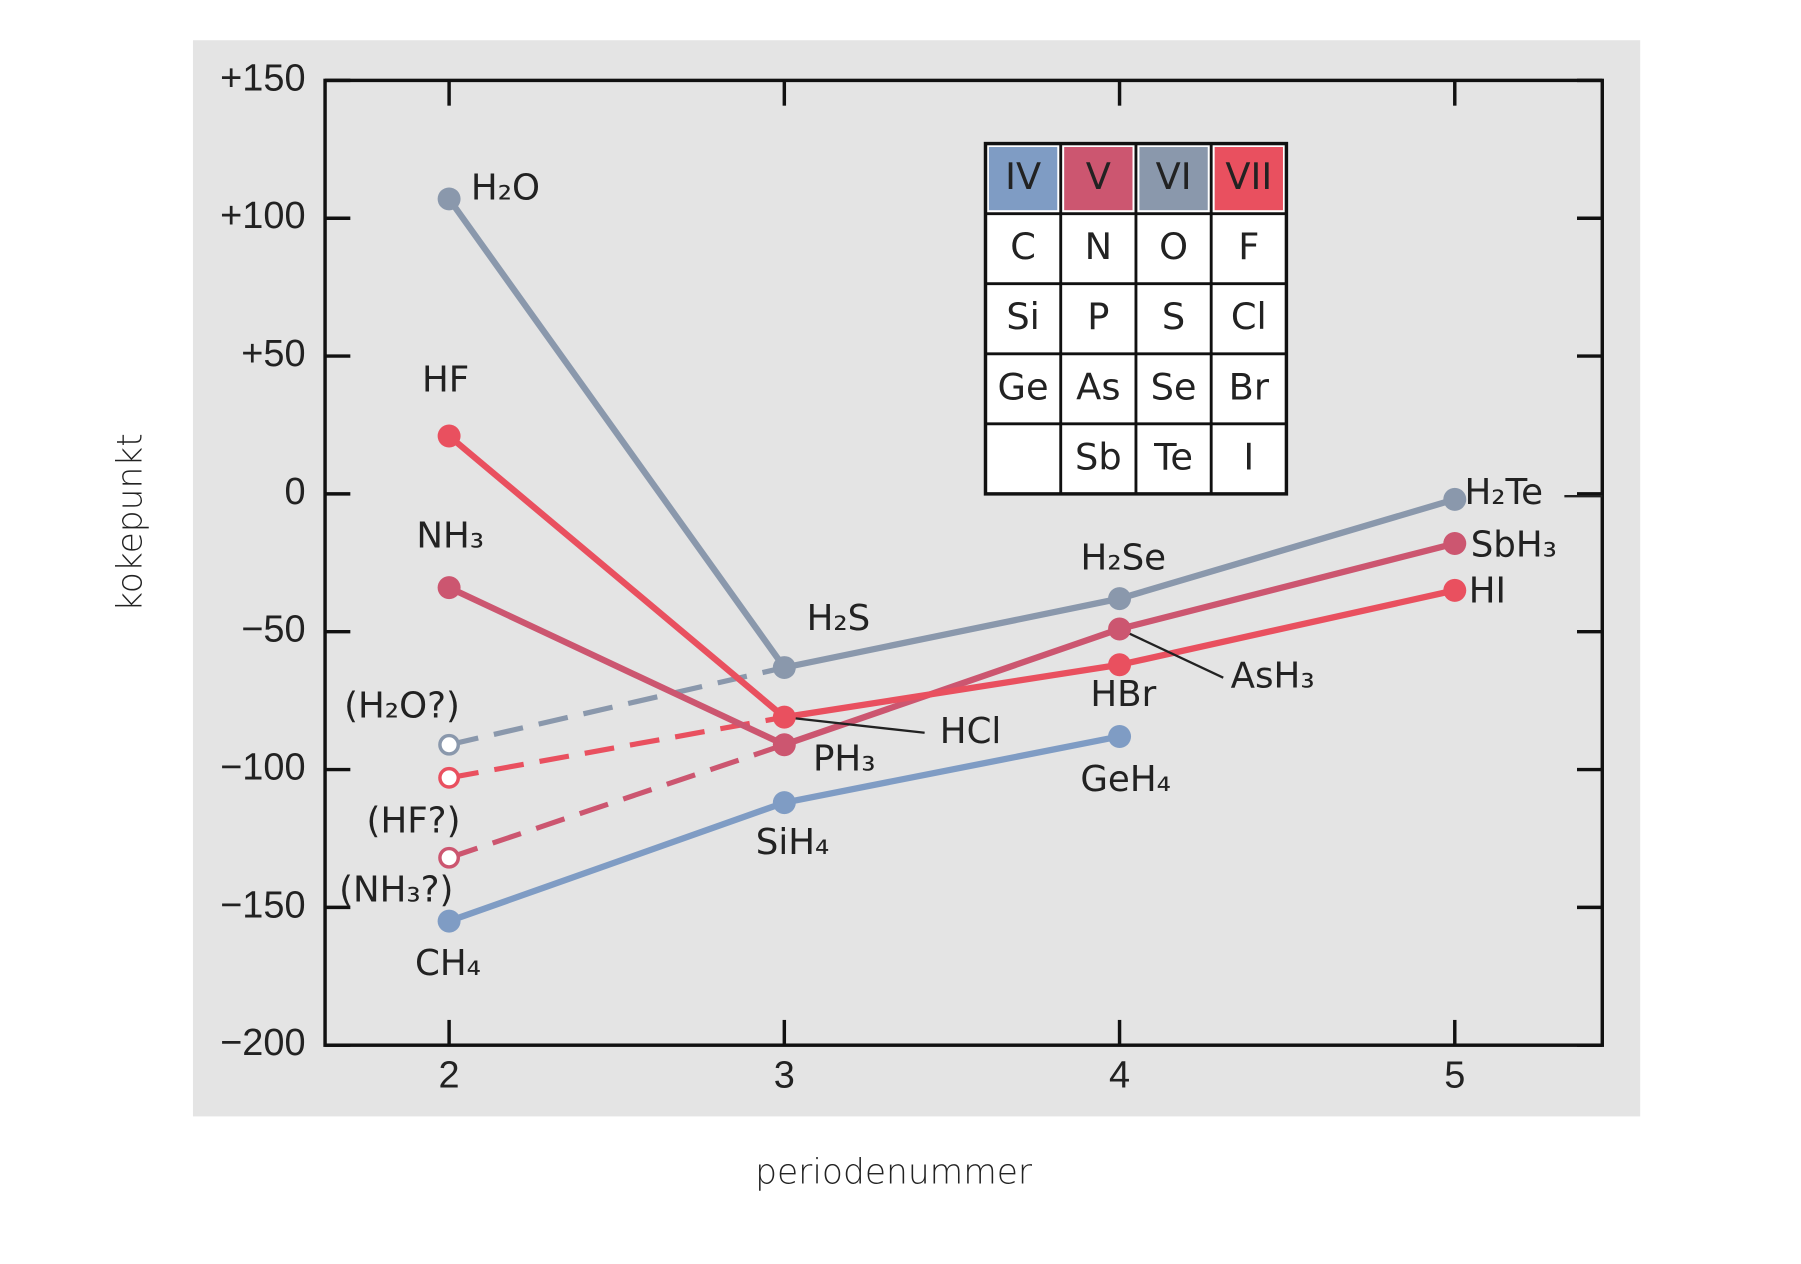 This screenshot has height=1264, width=1801. What do you see at coordinates (894, 1172) in the screenshot?
I see `x-axis-label: periodenummer` at bounding box center [894, 1172].